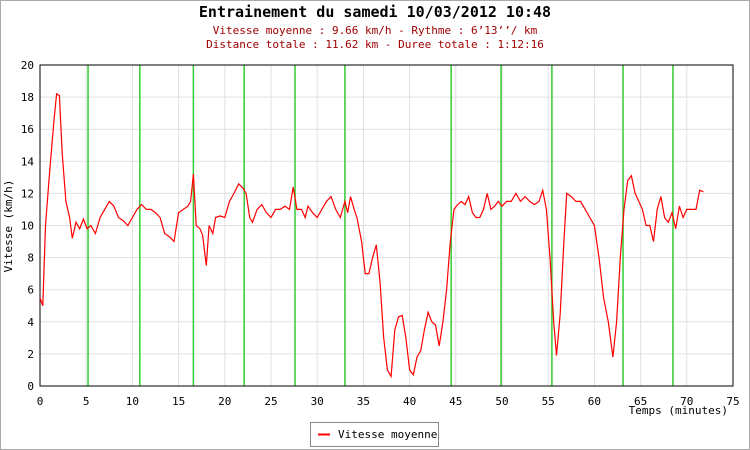 This screenshot has height=450, width=750. I want to click on x-tick-label: 75, so click(732, 401).